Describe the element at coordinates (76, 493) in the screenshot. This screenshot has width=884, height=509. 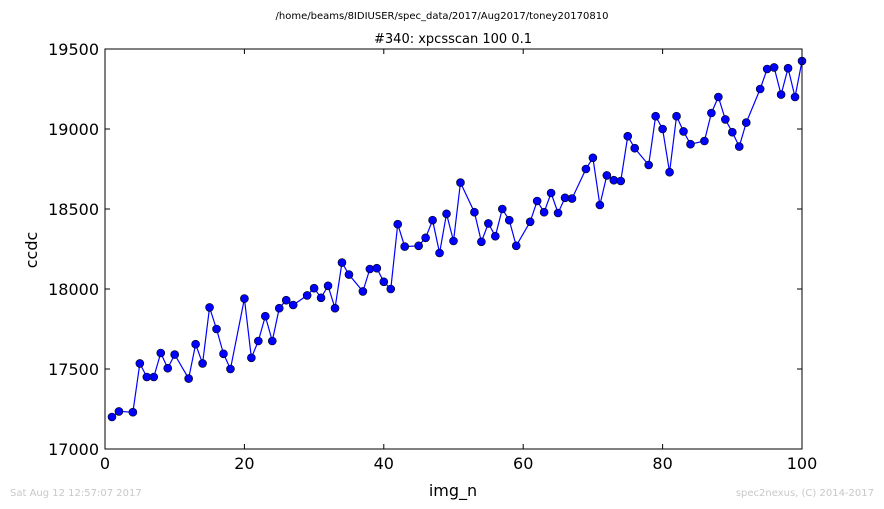
I see `footer-timestamp: Sat Aug 12 12:57:07 2017` at that location.